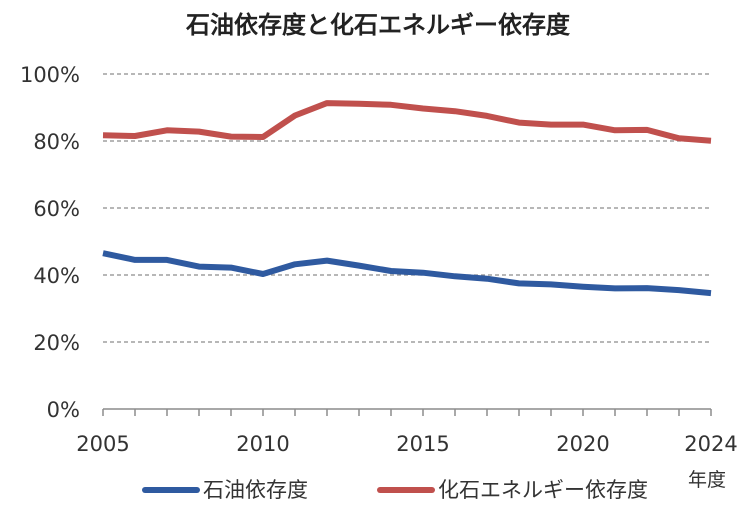  I want to click on y-tick-label: 100%, so click(50, 75).